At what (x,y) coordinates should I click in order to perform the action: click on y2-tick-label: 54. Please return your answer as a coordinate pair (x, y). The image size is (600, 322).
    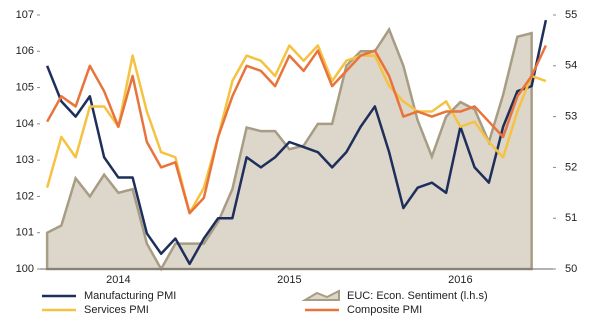
    Looking at the image, I should click on (571, 66).